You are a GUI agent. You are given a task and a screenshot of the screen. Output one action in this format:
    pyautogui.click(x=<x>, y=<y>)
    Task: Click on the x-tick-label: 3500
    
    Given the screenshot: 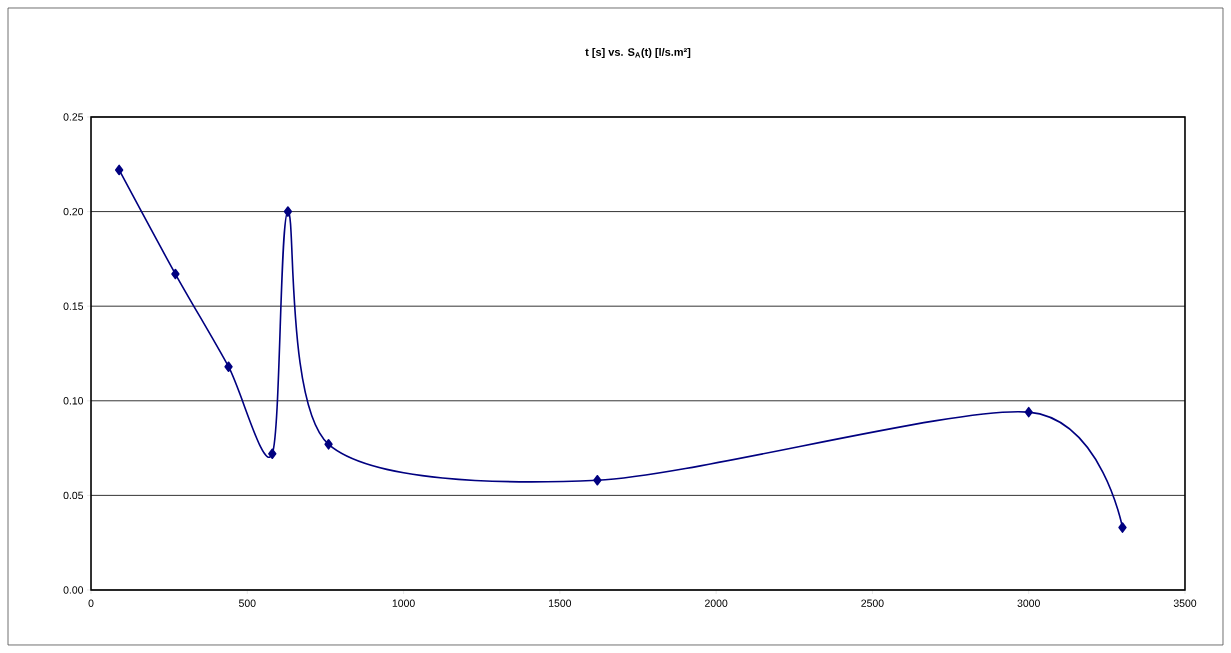 What is the action you would take?
    pyautogui.click(x=1185, y=603)
    